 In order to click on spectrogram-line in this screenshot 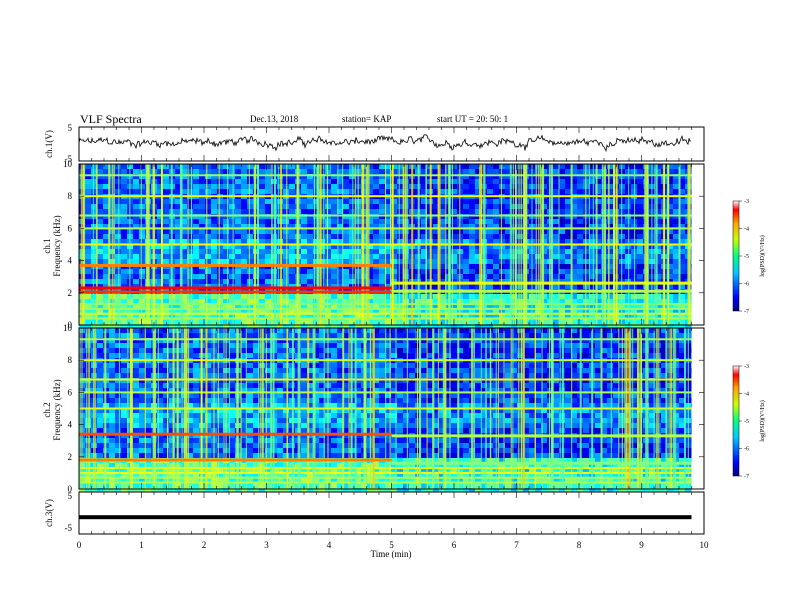, I will do `click(235, 292)`.